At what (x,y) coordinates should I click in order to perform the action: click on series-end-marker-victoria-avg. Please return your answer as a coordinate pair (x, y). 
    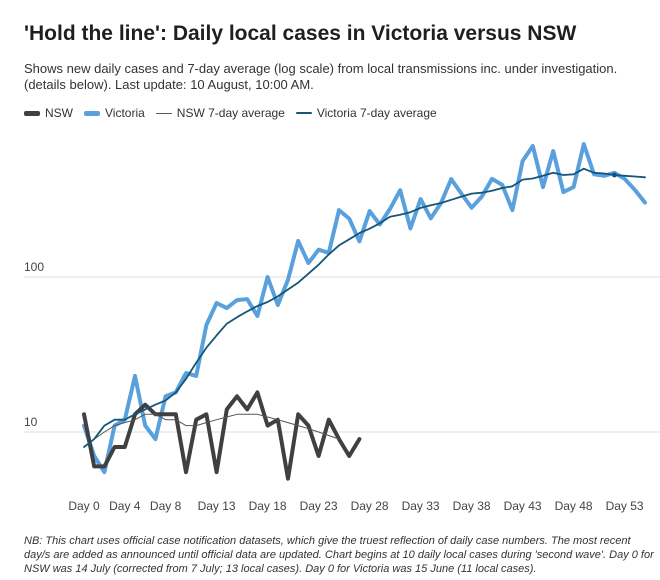
    Looking at the image, I should click on (614, 175).